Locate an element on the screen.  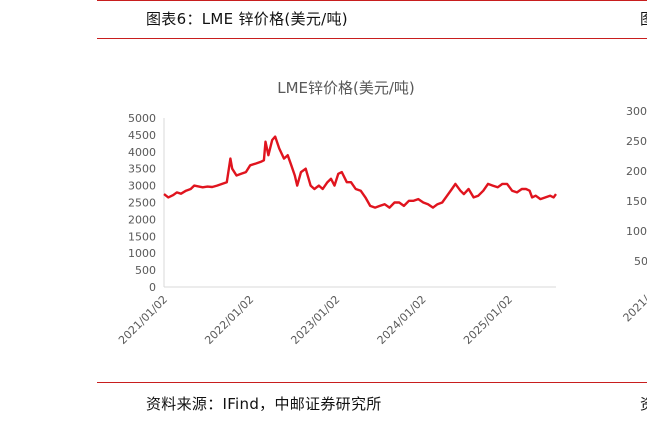
right-clip-header-glyph: 图 is located at coordinates (643, 18).